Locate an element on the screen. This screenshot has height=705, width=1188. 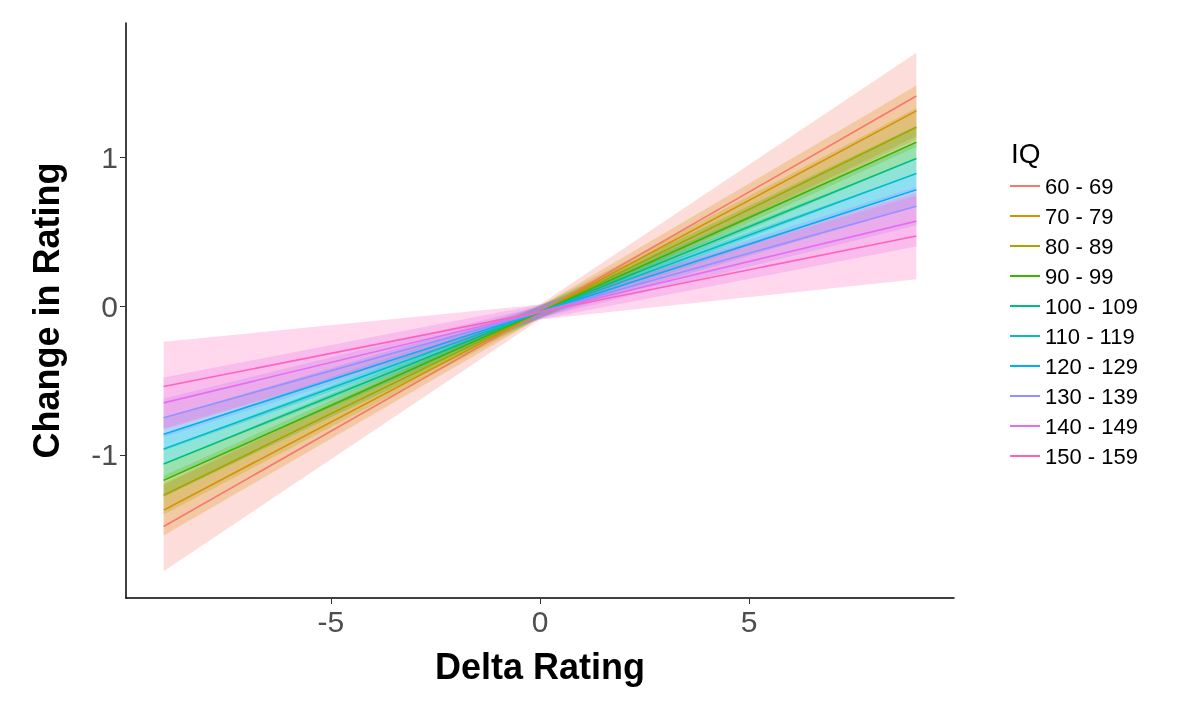
legend-label: 110 - 119 is located at coordinates (1090, 336).